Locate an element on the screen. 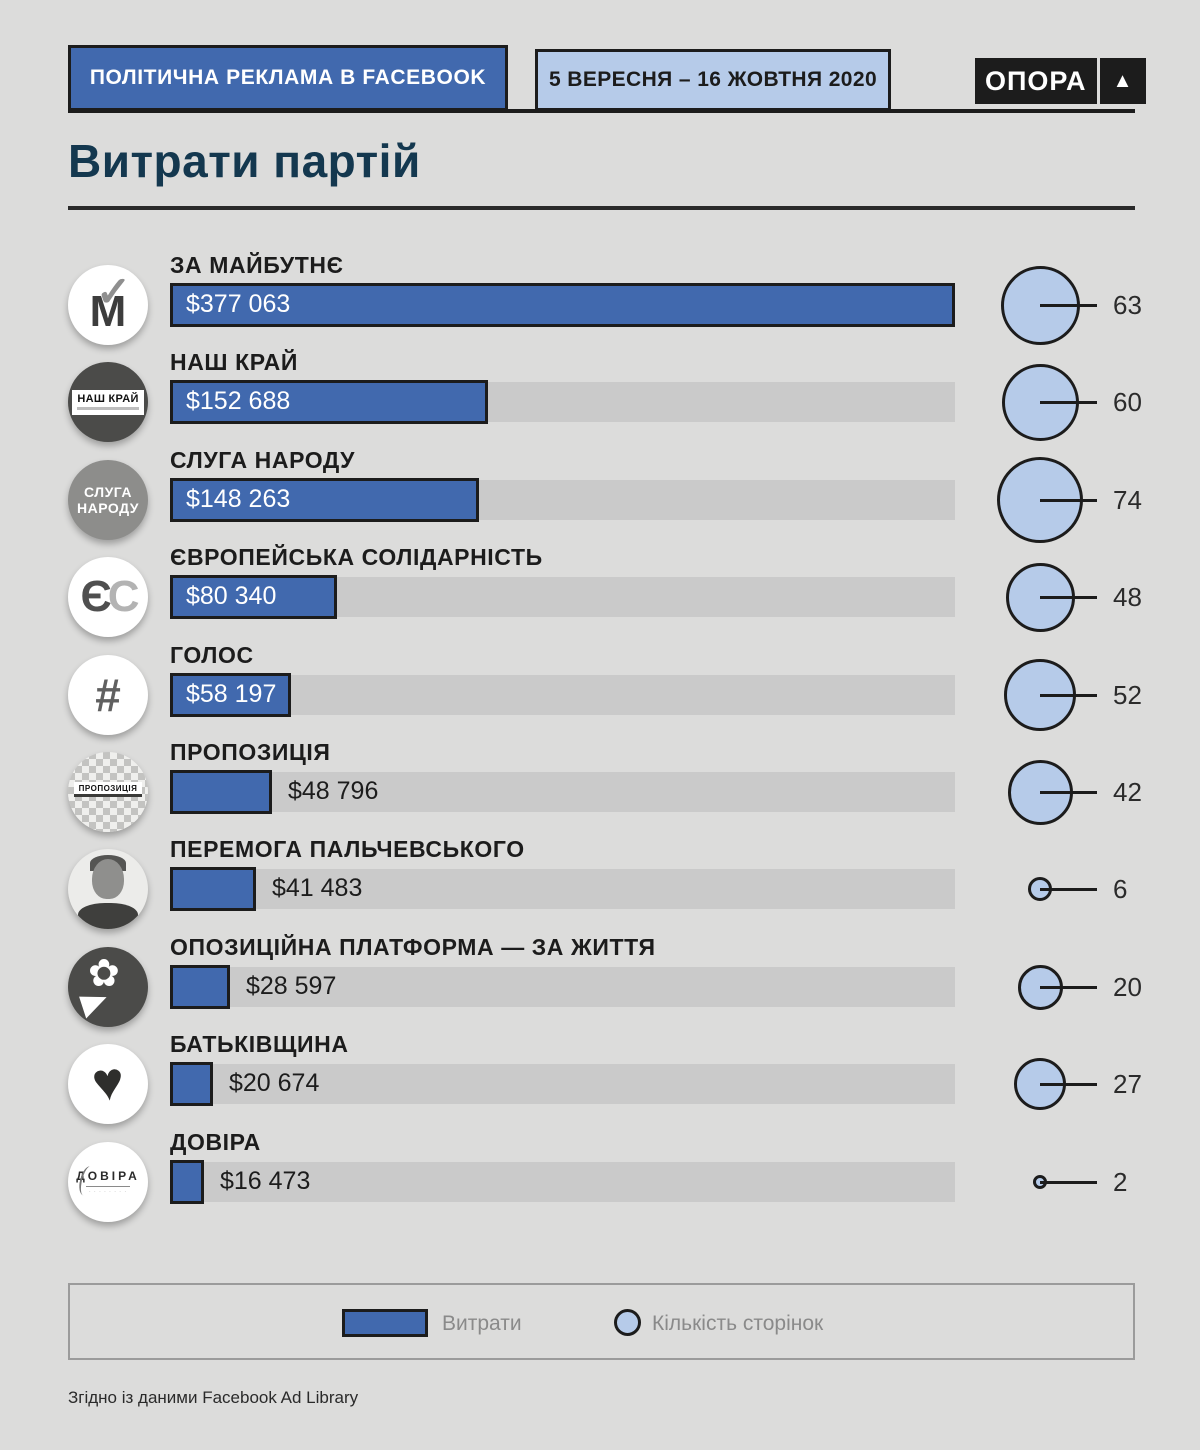 Image resolution: width=1200 pixels, height=1450 pixels. party-row: ЄС ЄВРОПЕЙСЬКА СОЛІДАРНІСТЬ $80 340 48 is located at coordinates (605, 592).